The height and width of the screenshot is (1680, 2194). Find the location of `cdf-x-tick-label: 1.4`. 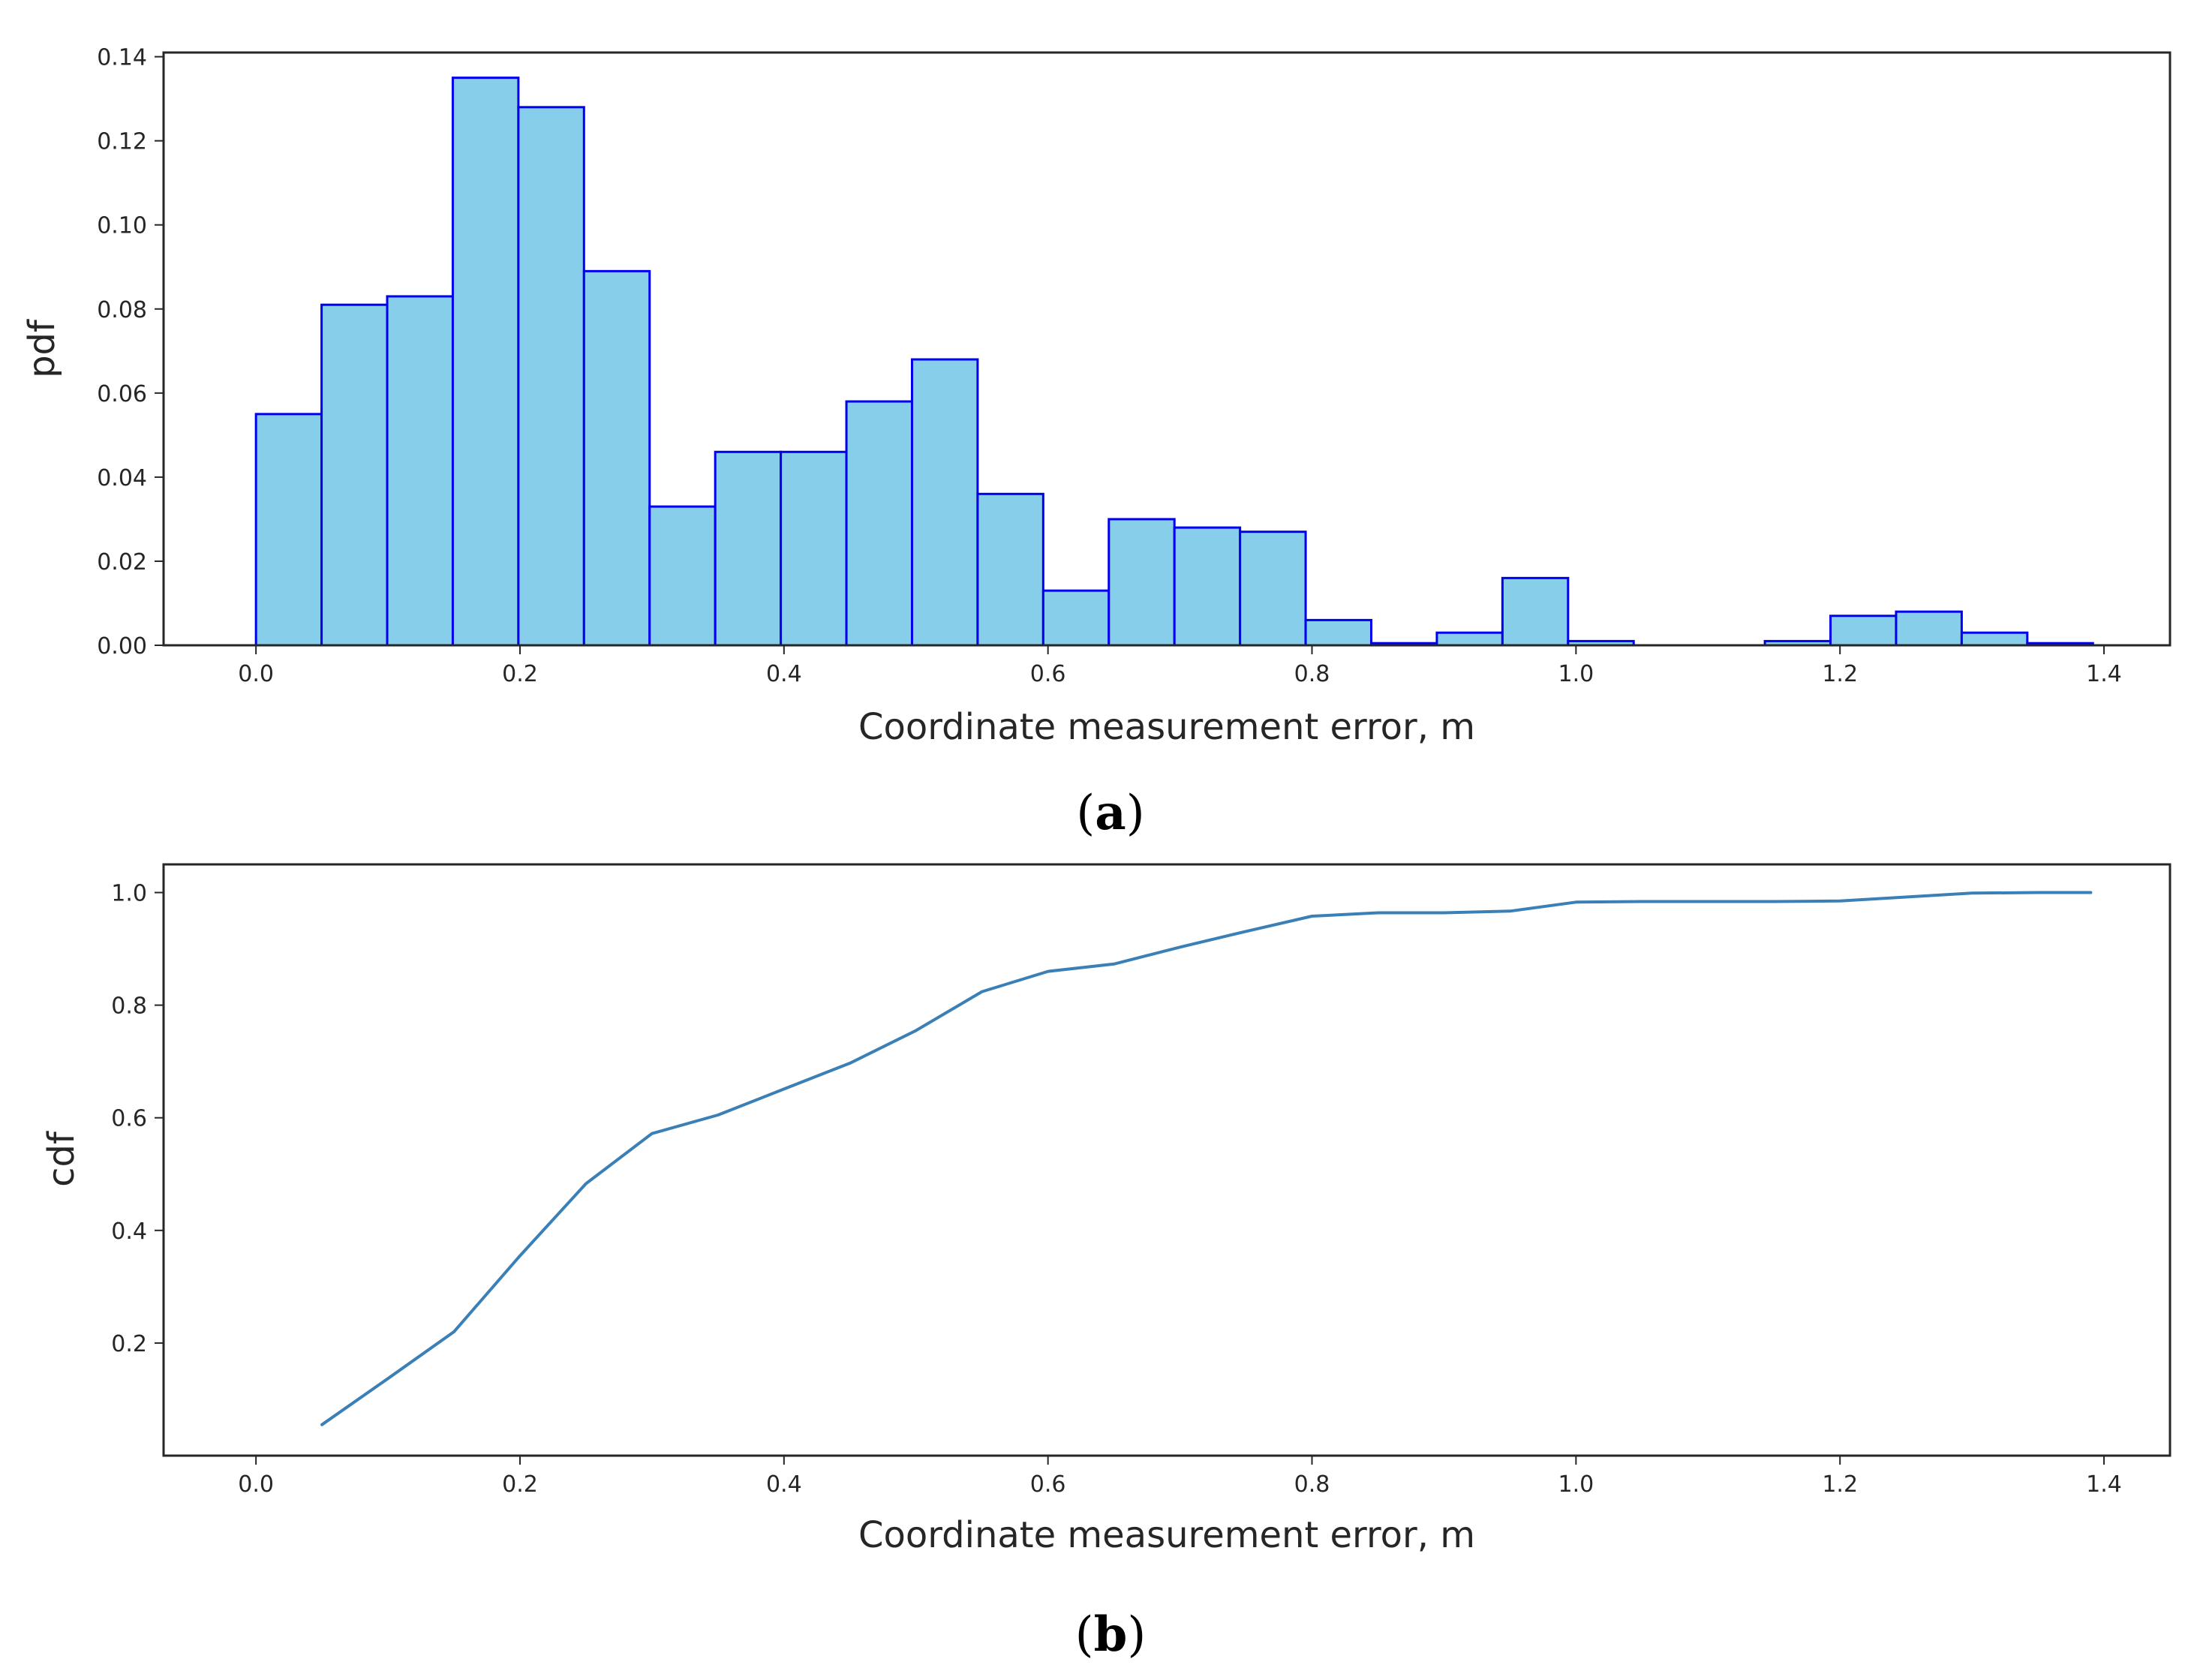

cdf-x-tick-label: 1.4 is located at coordinates (2104, 1484).